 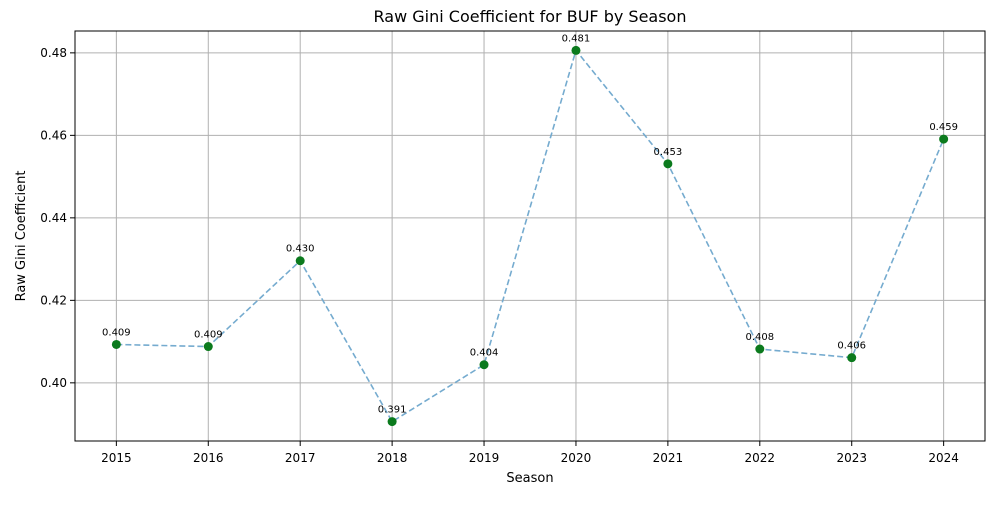 I want to click on data-label: 0.391, so click(x=392, y=410).